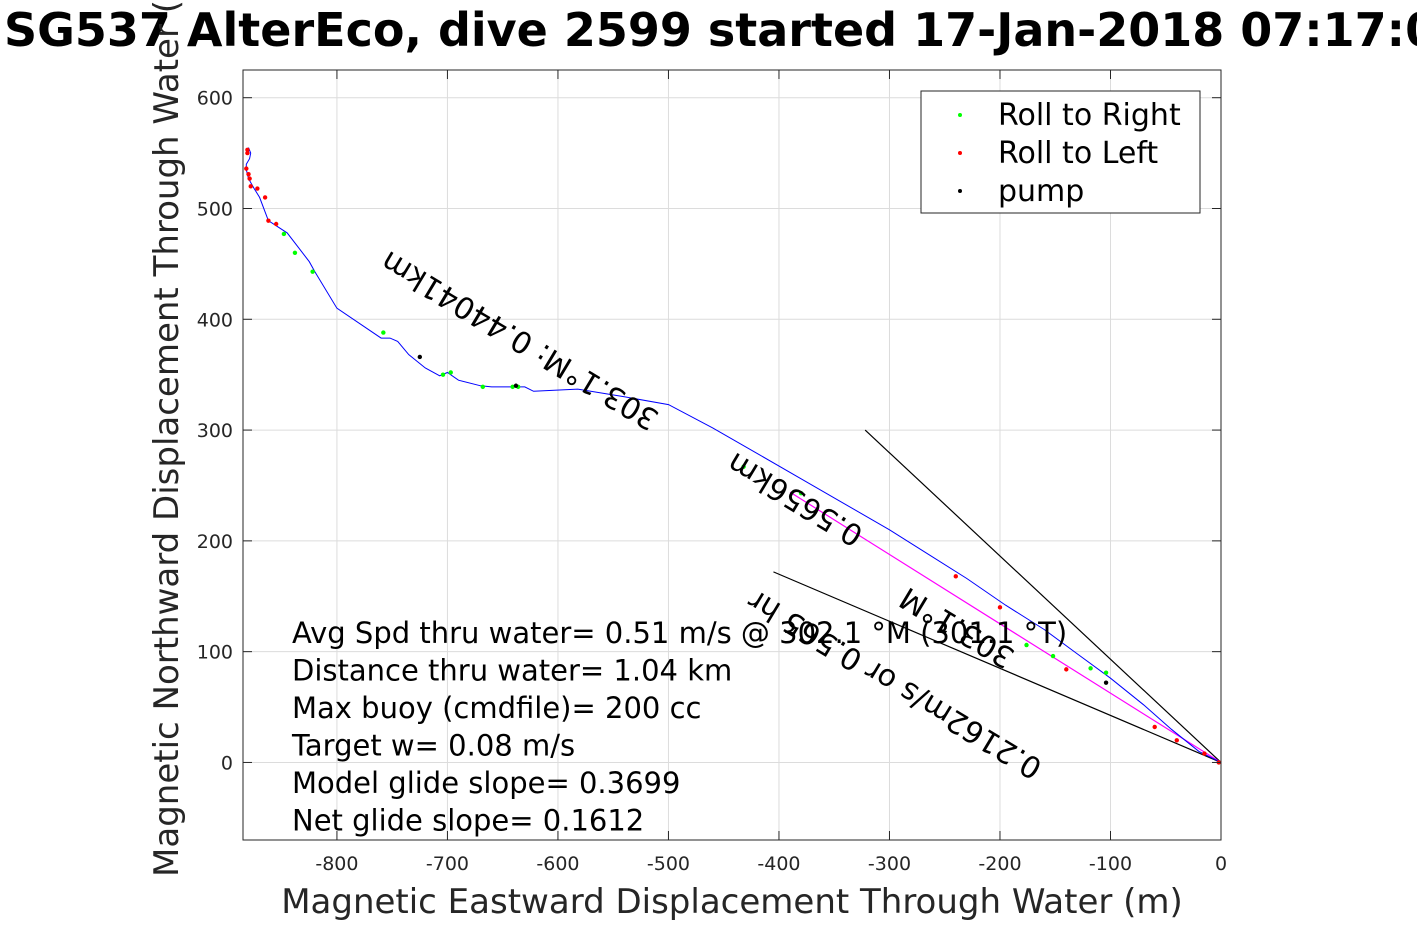  What do you see at coordinates (1221, 864) in the screenshot?
I see `x-tick-label: 0` at bounding box center [1221, 864].